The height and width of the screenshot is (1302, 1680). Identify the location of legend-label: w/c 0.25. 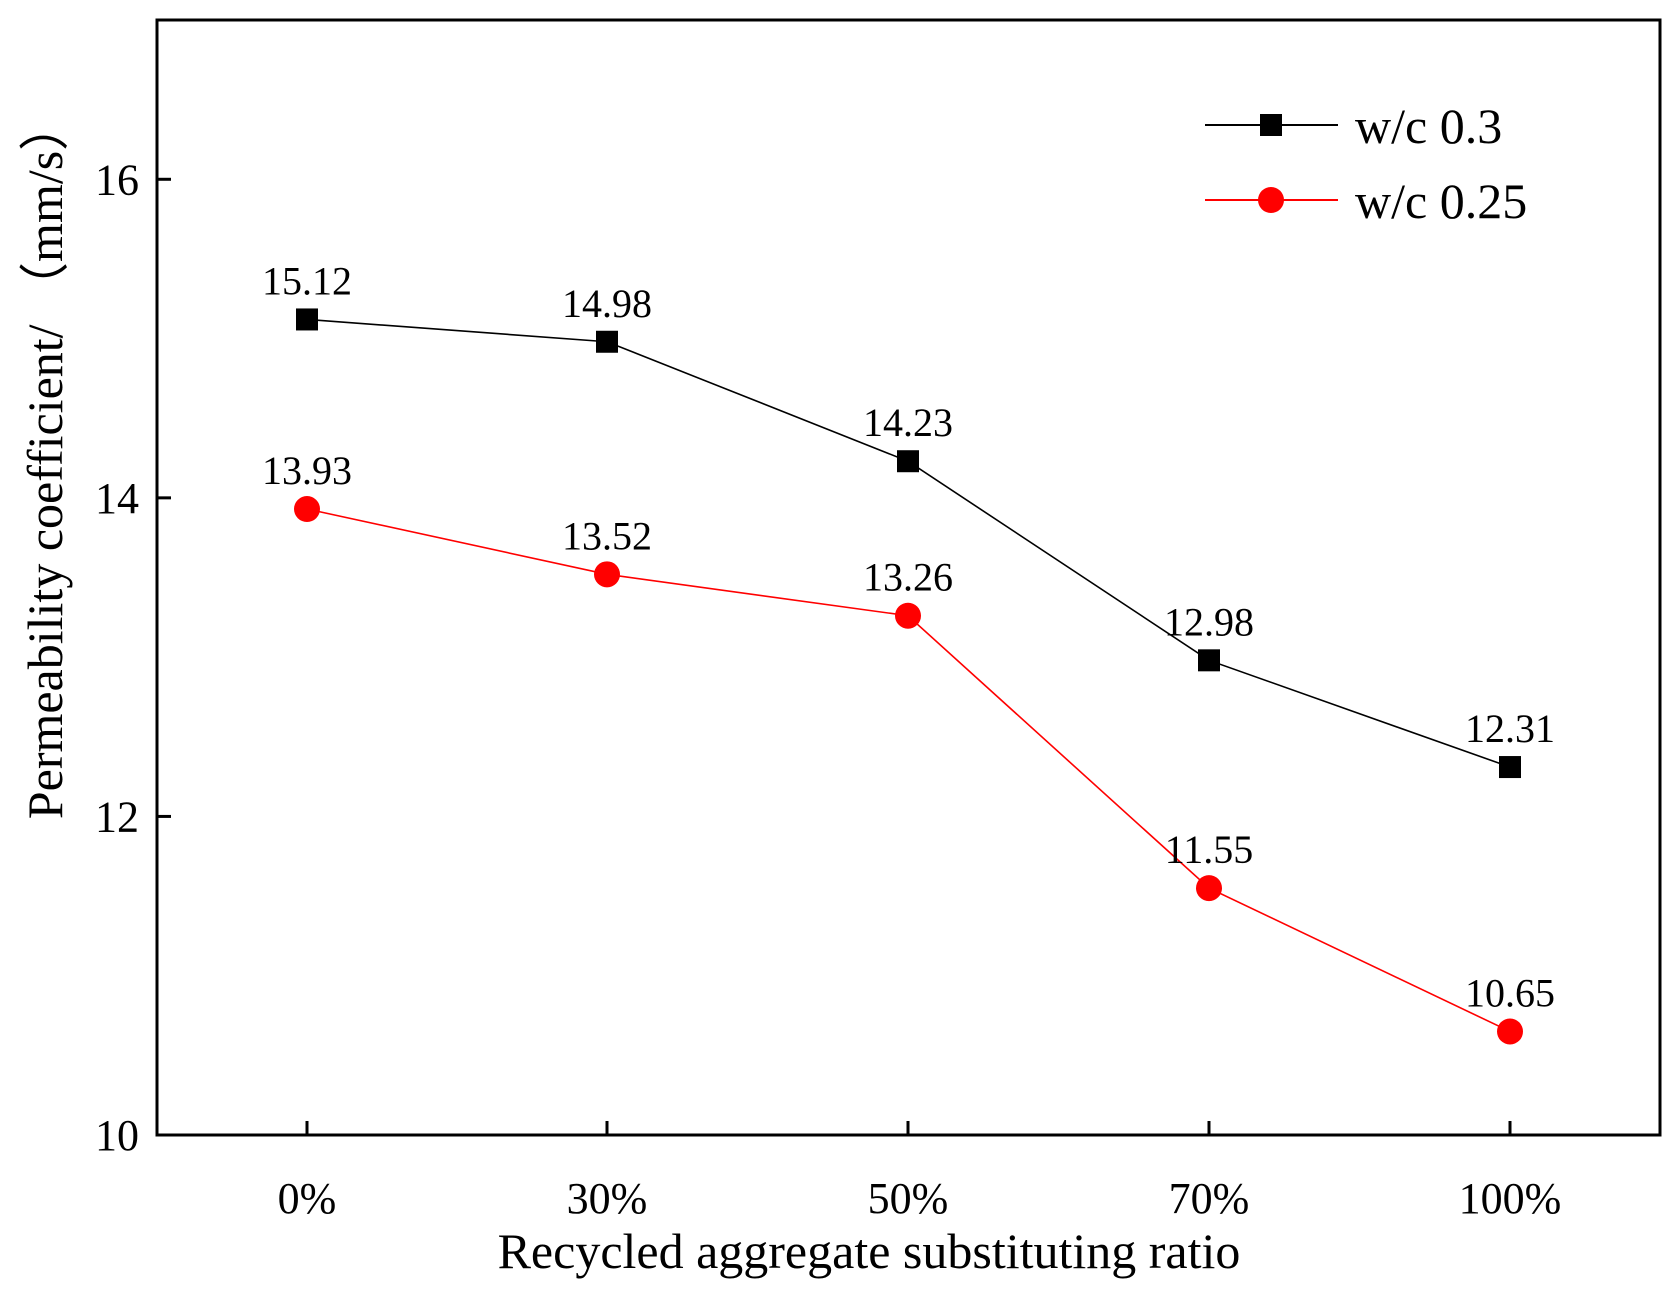
(1441, 201).